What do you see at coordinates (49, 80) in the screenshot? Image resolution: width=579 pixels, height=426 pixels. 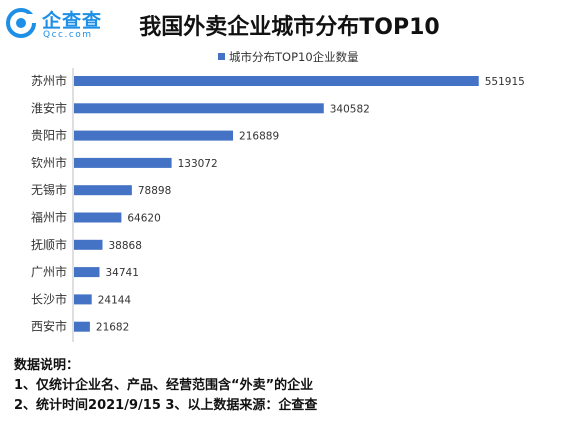 I see `category-label: 苏州市` at bounding box center [49, 80].